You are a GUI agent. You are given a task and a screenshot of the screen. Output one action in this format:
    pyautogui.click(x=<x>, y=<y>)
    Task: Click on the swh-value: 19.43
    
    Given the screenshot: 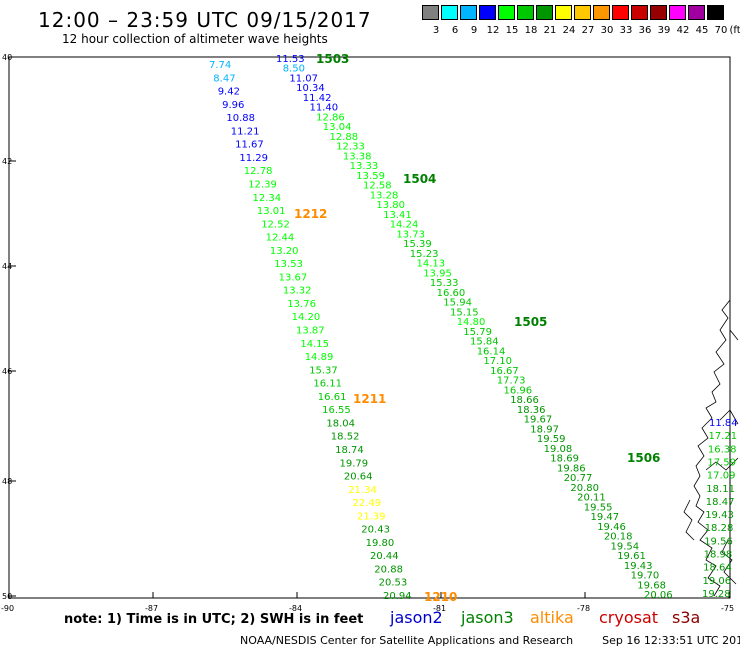 What is the action you would take?
    pyautogui.click(x=719, y=515)
    